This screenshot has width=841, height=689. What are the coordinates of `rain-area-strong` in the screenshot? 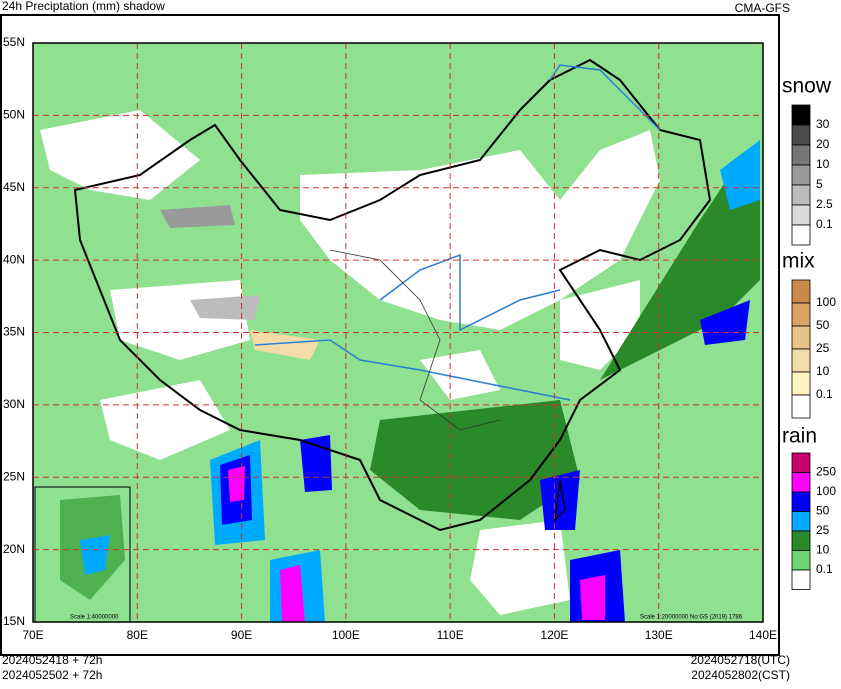 It's located at (740, 175).